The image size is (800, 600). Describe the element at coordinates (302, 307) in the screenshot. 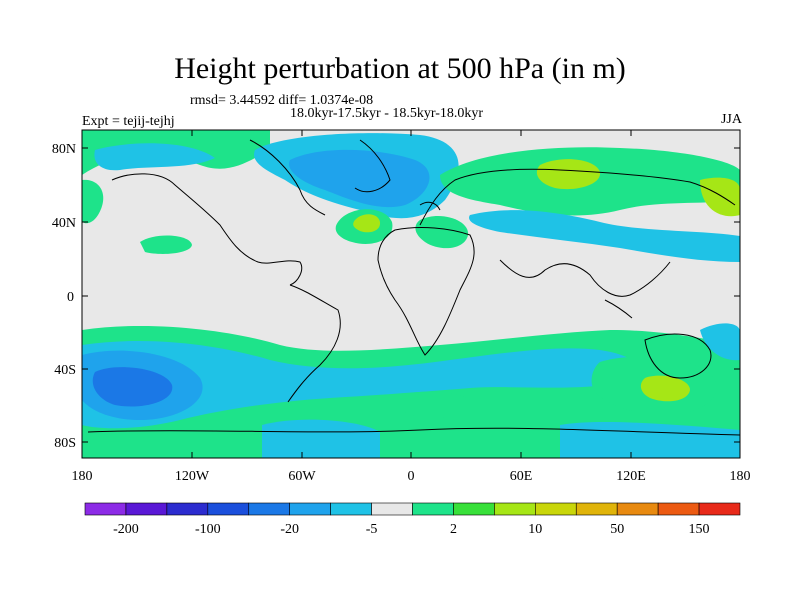

I see `lon-tick-60w: 60W` at that location.